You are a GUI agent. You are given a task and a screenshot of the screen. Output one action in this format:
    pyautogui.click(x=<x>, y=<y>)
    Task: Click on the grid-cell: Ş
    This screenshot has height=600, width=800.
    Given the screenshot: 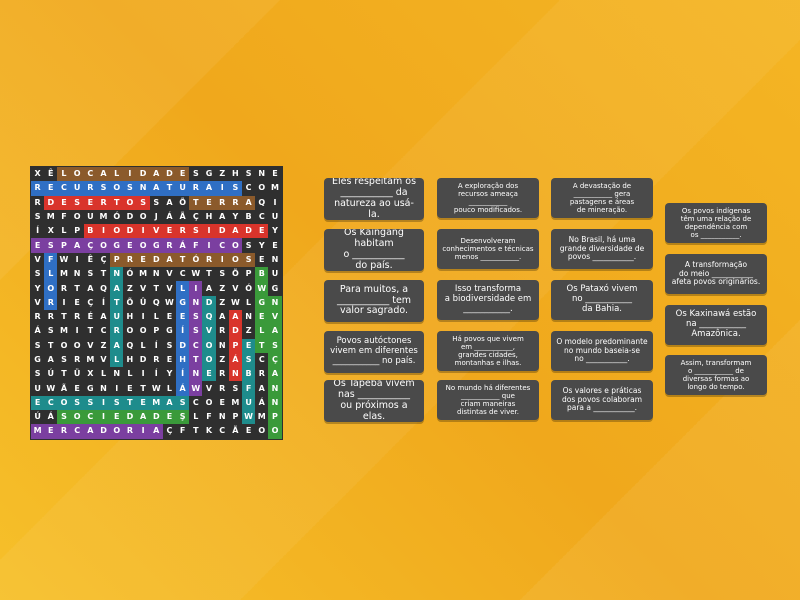 What is the action you would take?
    pyautogui.click(x=183, y=417)
    